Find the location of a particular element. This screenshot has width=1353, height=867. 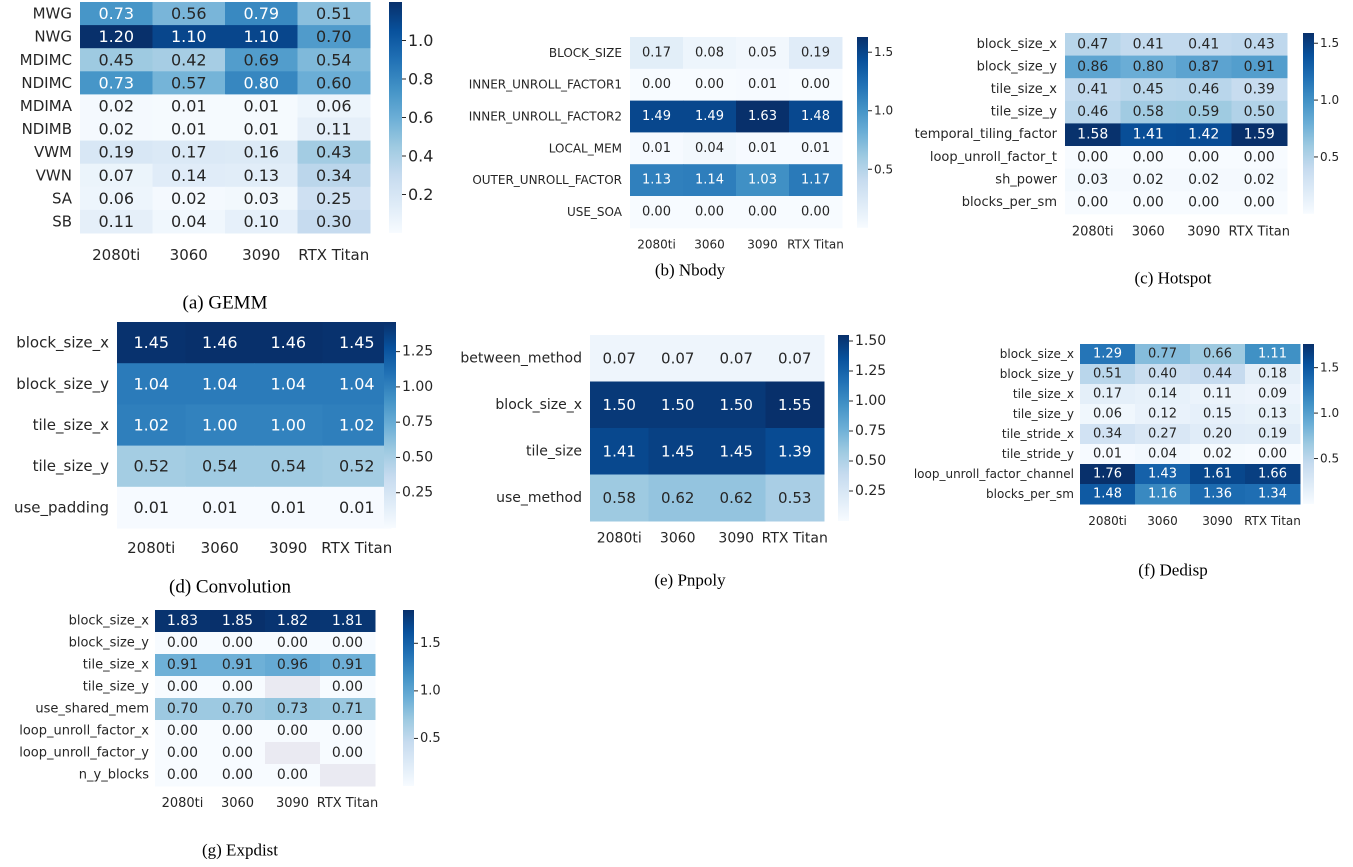

panel-caption: (b) Nbody is located at coordinates (690, 270).